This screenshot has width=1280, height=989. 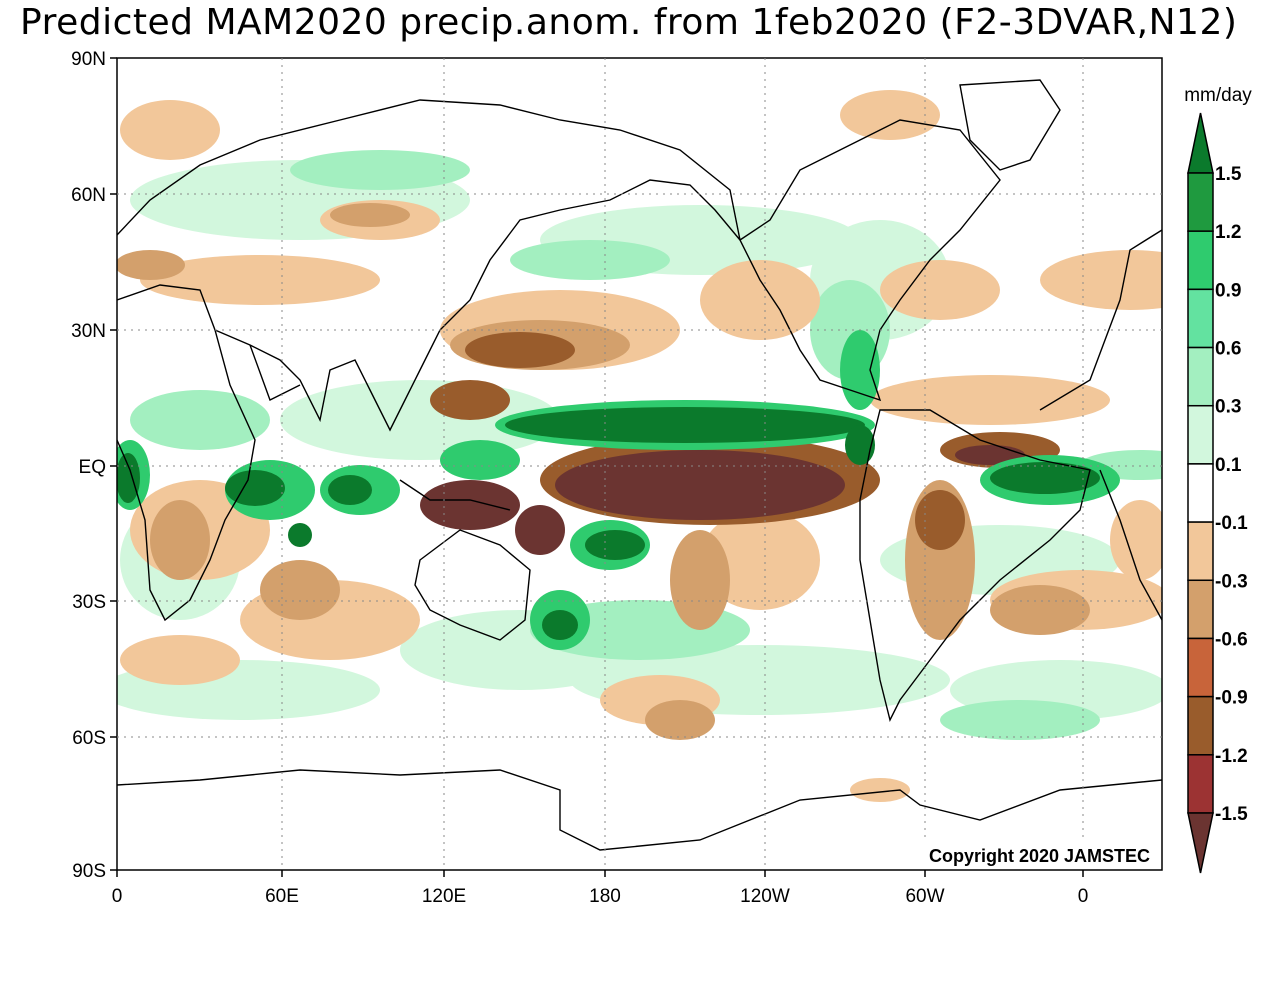 I want to click on colorbar-label: -0.9, so click(x=1231, y=698).